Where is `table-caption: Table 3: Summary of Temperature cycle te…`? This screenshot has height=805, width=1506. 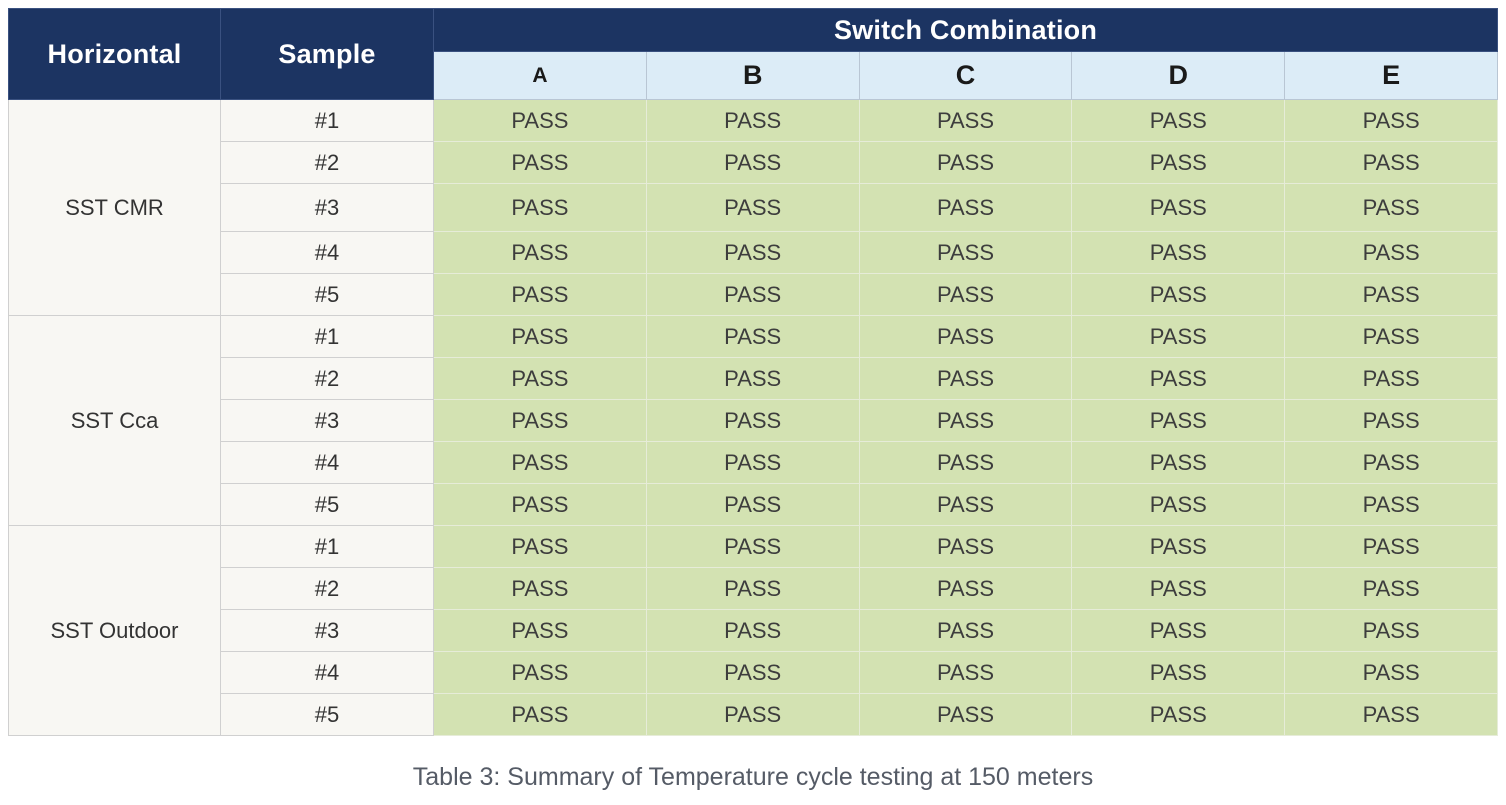
table-caption: Table 3: Summary of Temperature cycle te… is located at coordinates (753, 777).